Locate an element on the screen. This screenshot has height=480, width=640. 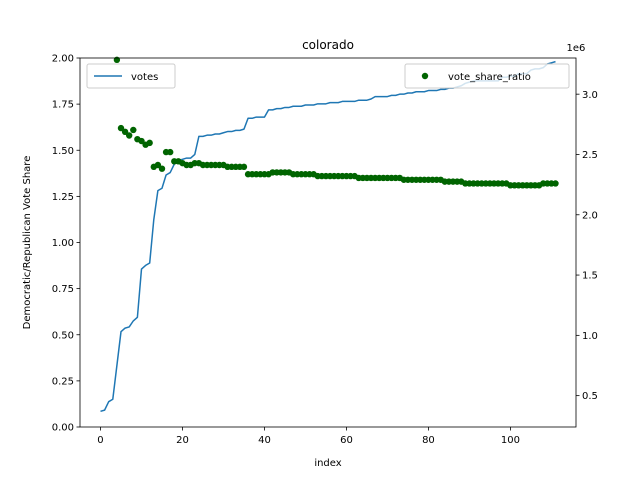
legend-vote-share-ratio-marker-swatch is located at coordinates (425, 76).